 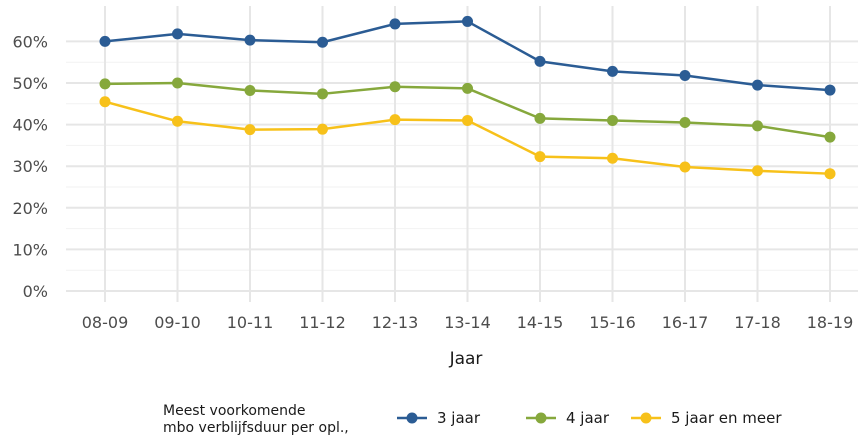 I want to click on x-tick-label: 13-14, so click(x=467, y=322).